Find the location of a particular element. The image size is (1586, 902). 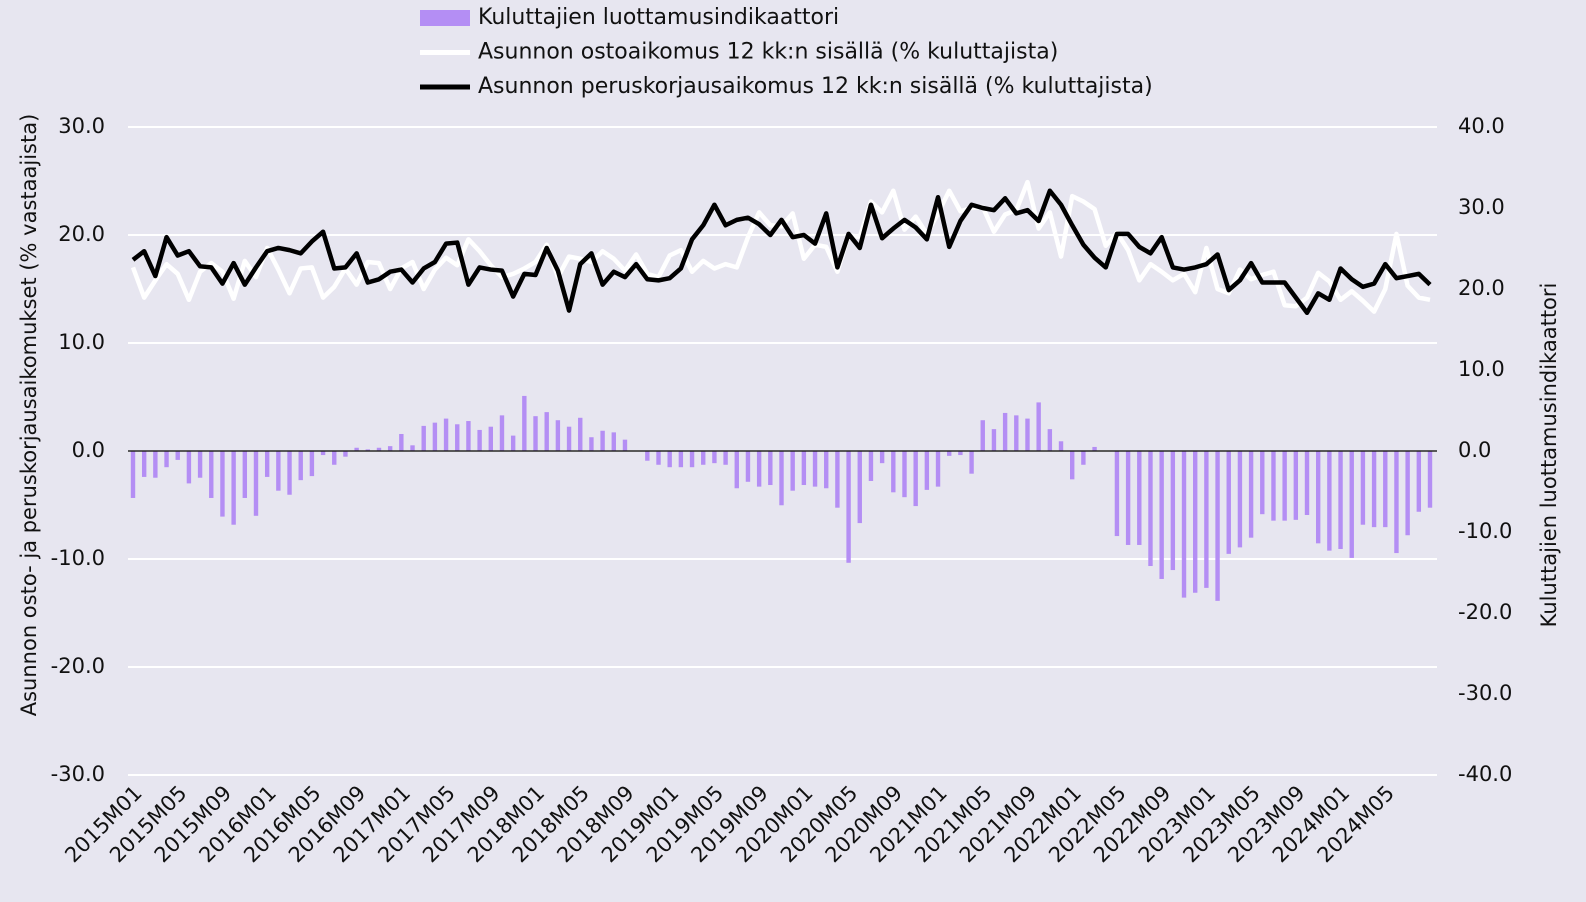

legend-swatch is located at coordinates (445, 18).